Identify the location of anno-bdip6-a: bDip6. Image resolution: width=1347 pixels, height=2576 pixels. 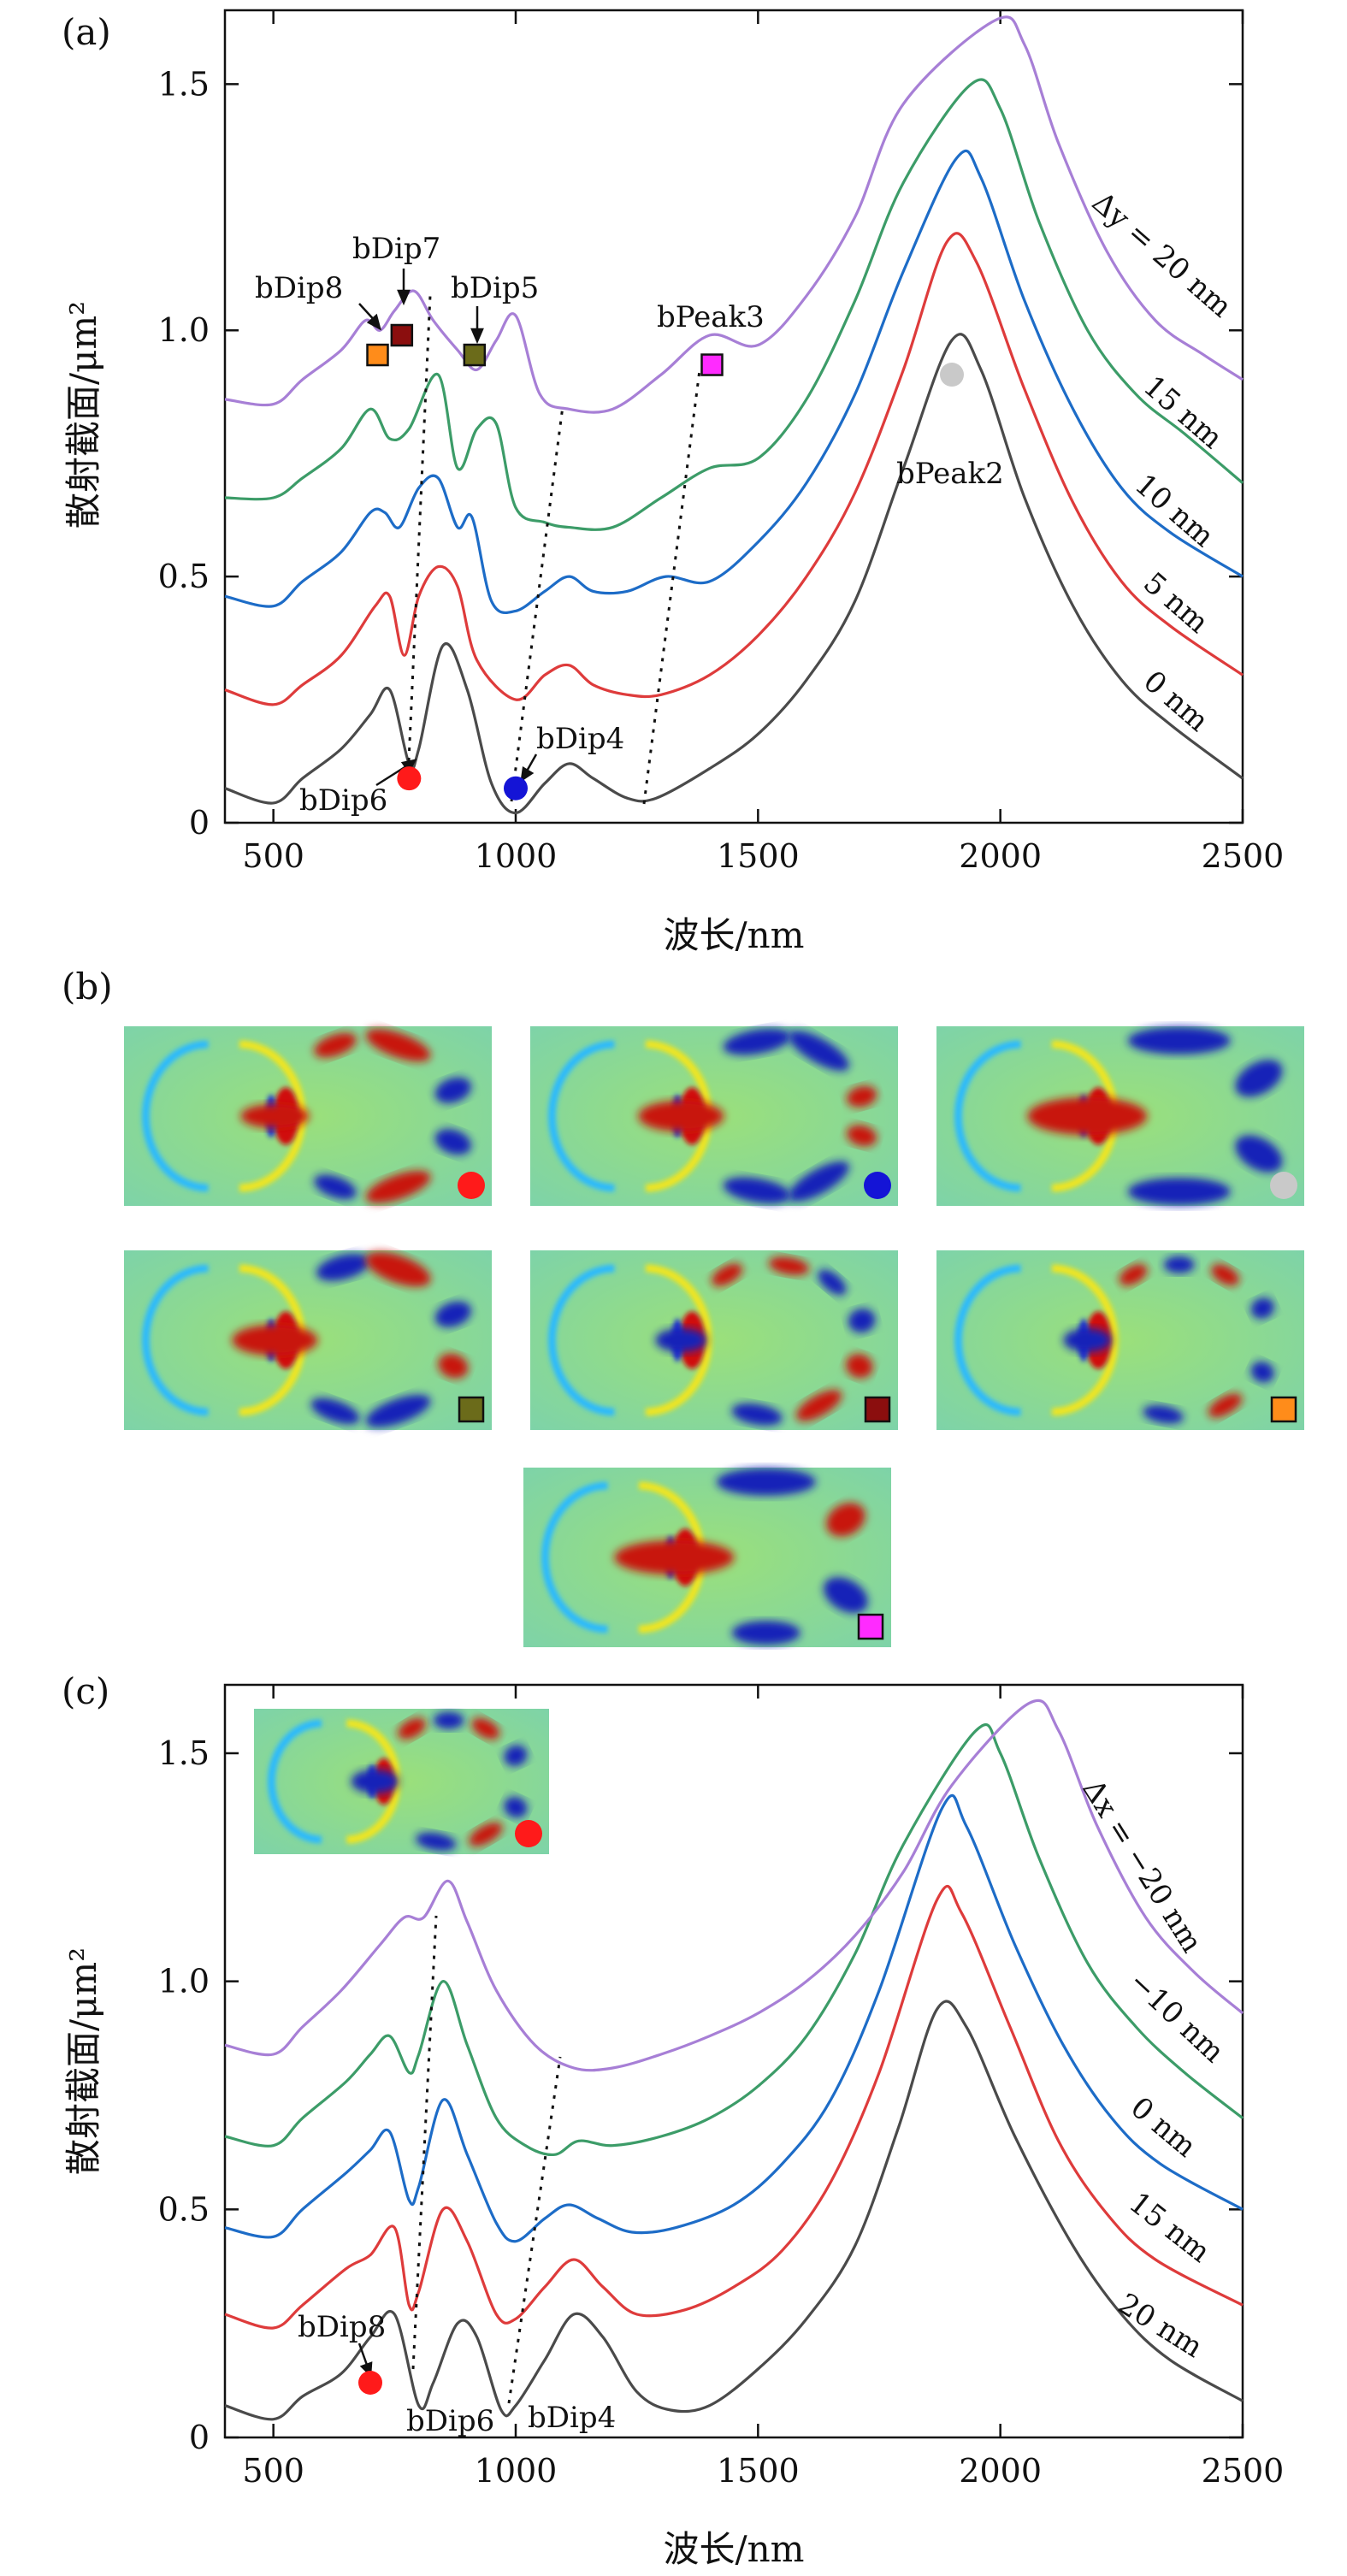
(343, 800).